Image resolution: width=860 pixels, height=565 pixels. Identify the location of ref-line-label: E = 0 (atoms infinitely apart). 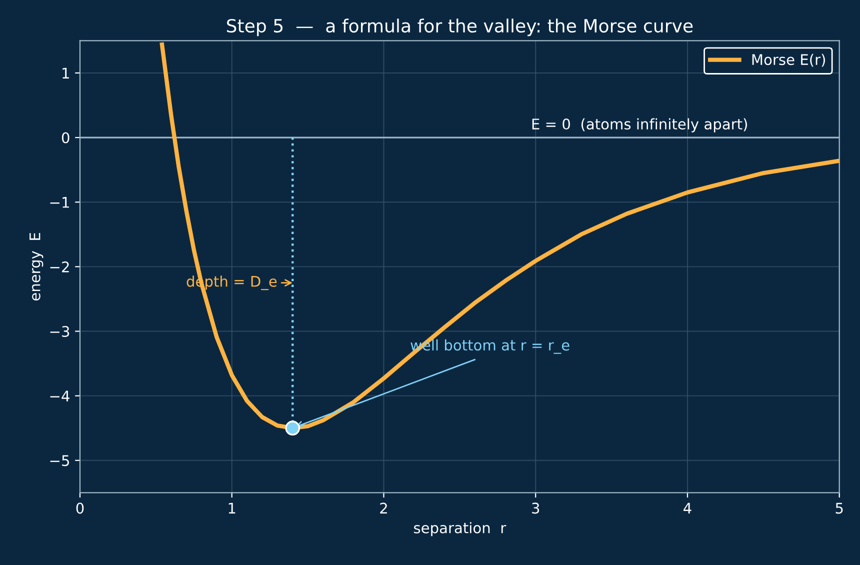
(639, 125).